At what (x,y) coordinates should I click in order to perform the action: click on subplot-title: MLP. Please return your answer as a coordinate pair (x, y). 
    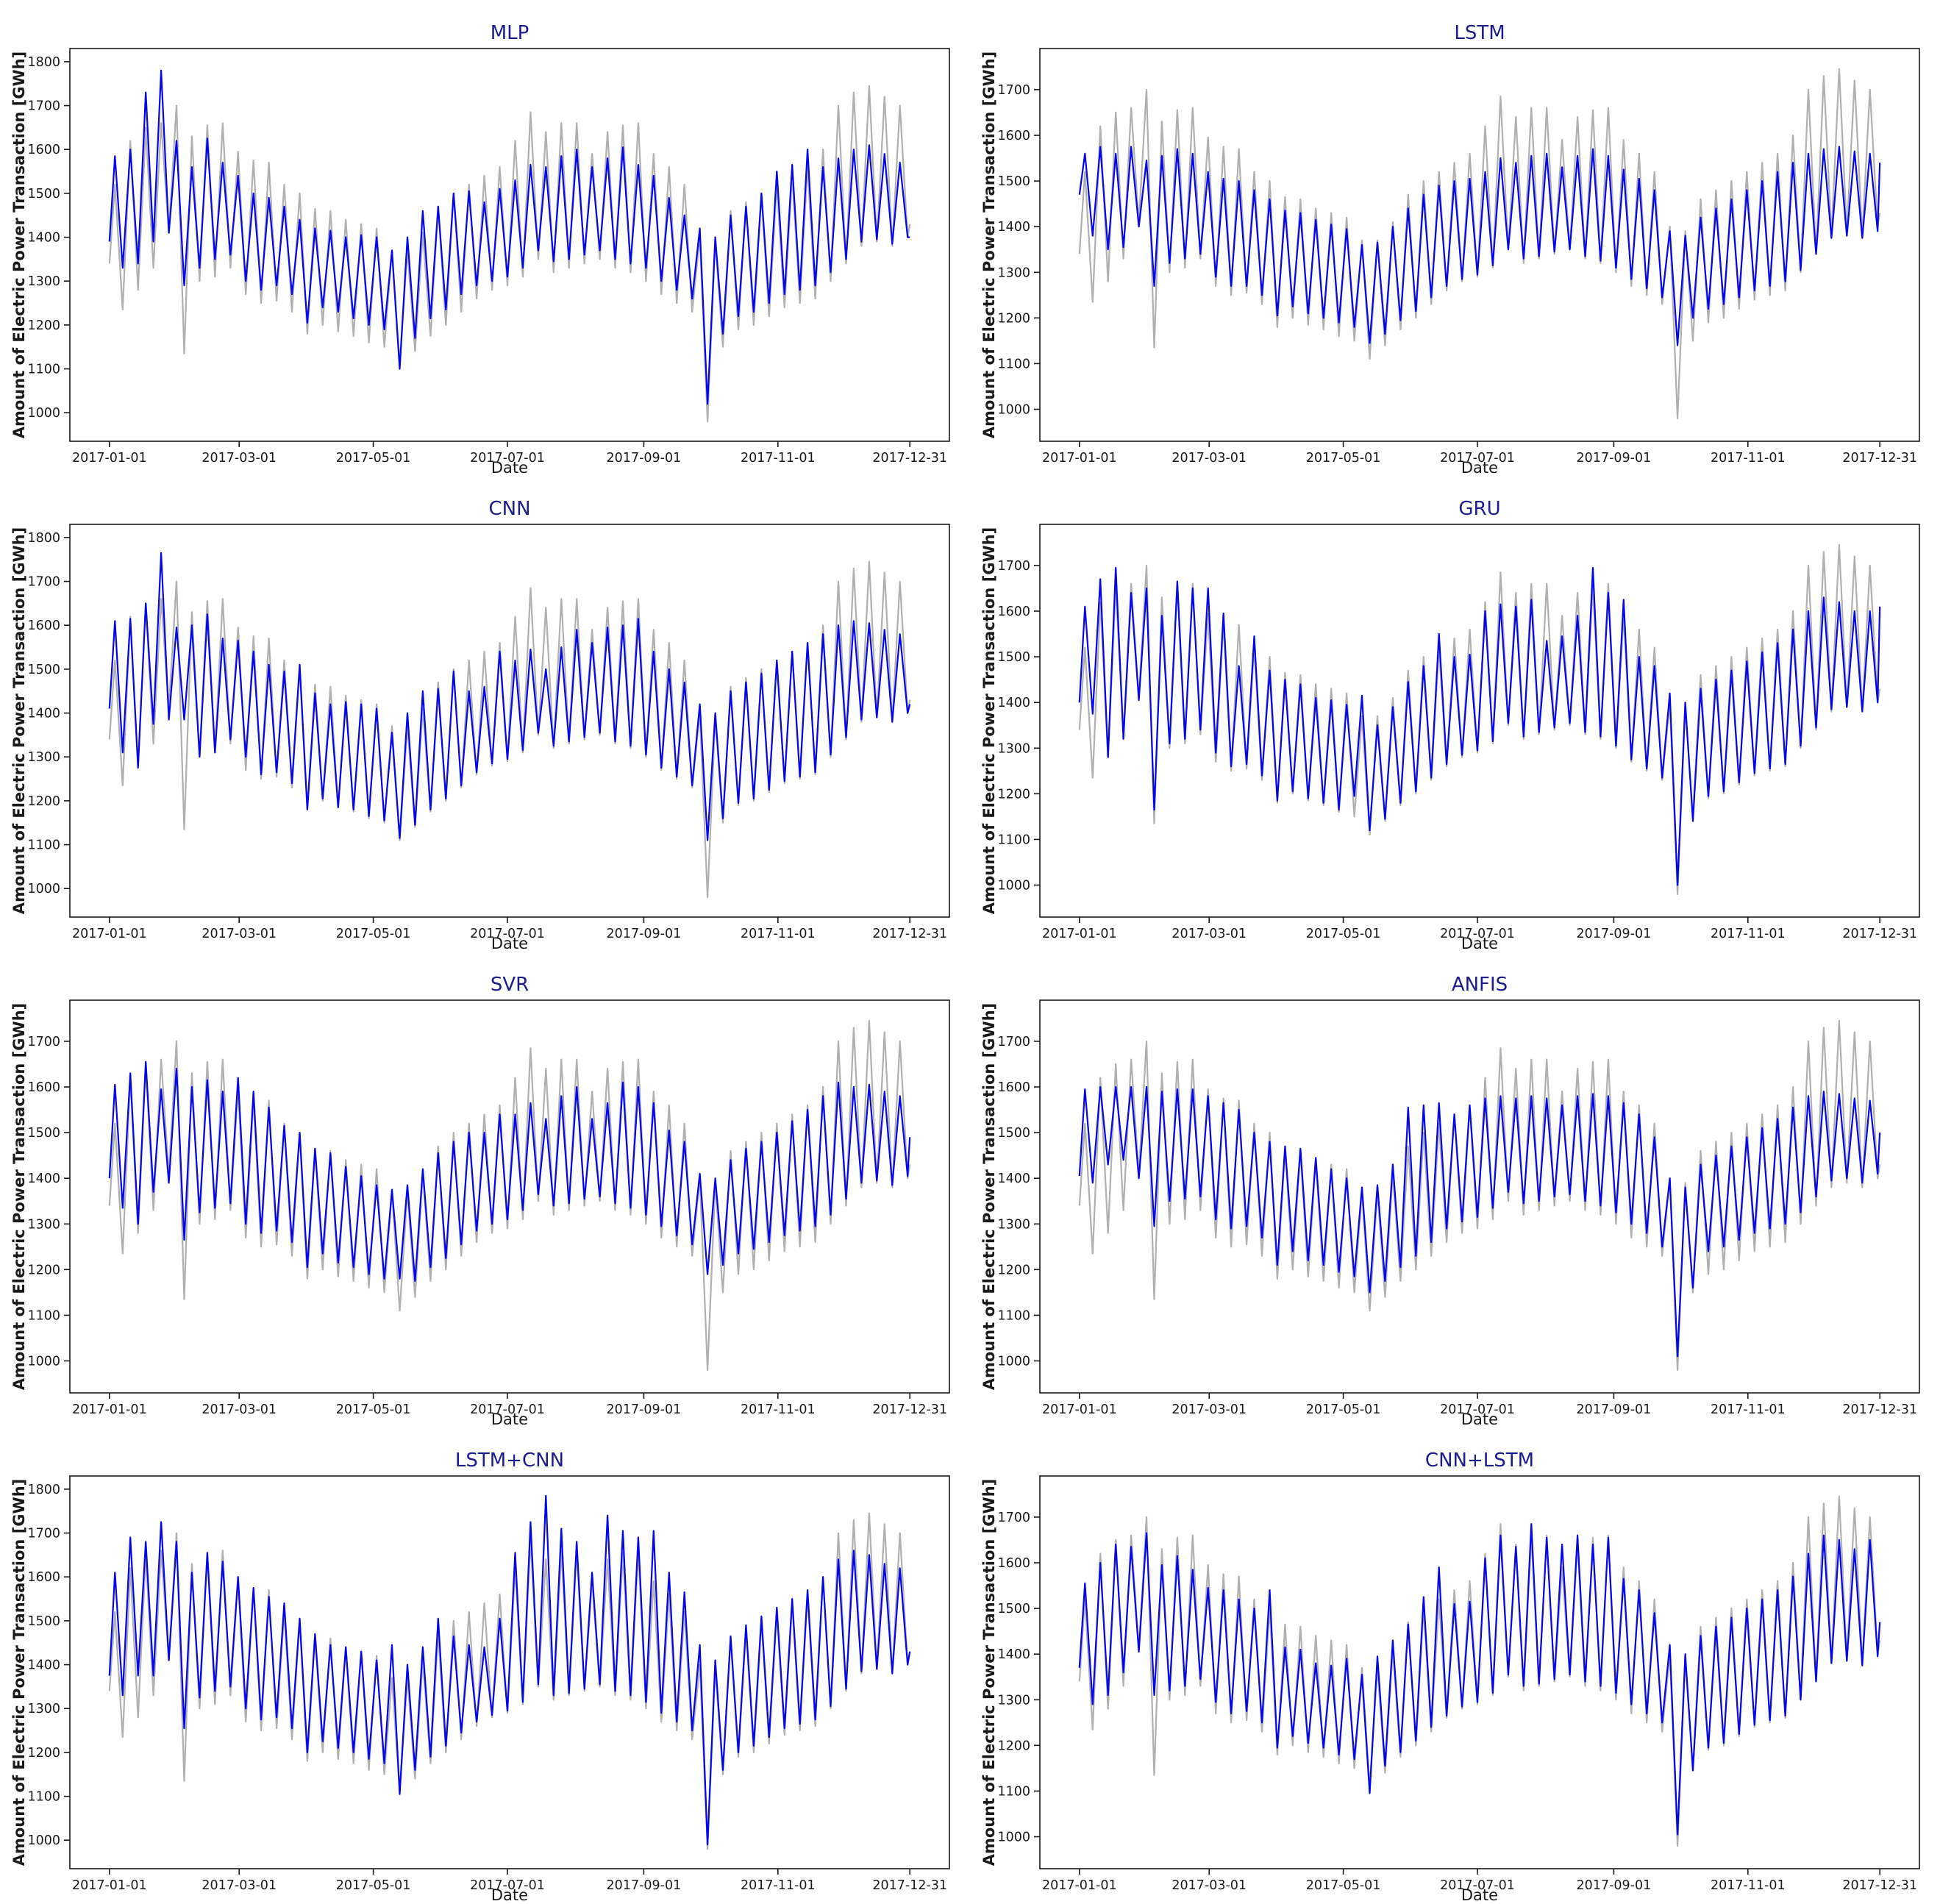
    Looking at the image, I should click on (509, 33).